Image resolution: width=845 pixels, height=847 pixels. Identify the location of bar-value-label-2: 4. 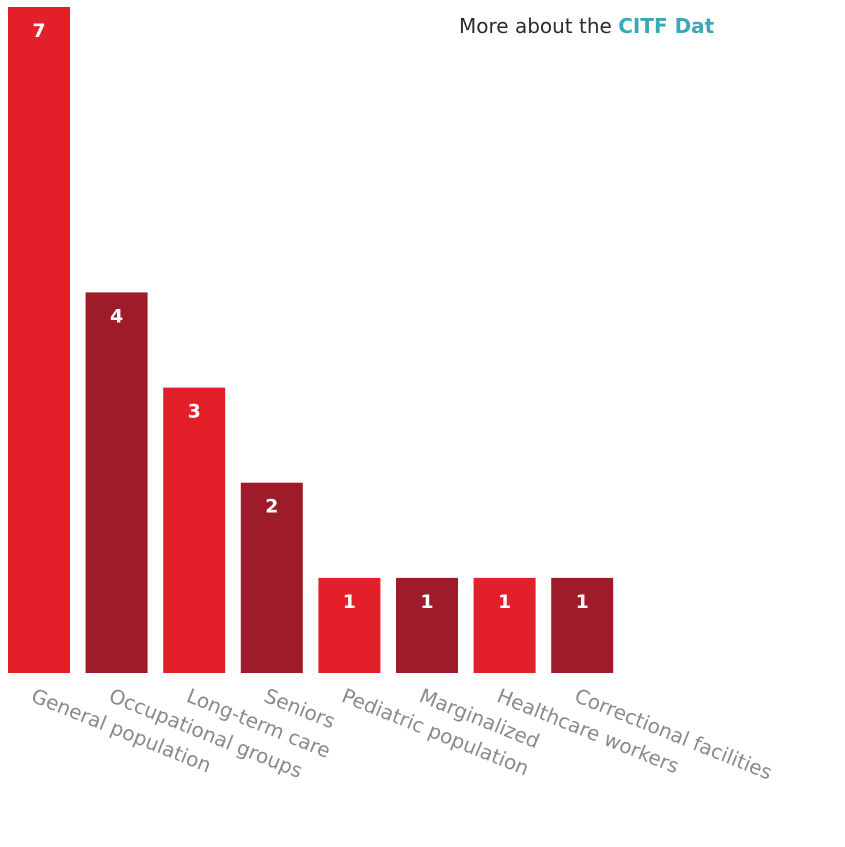
(116, 316).